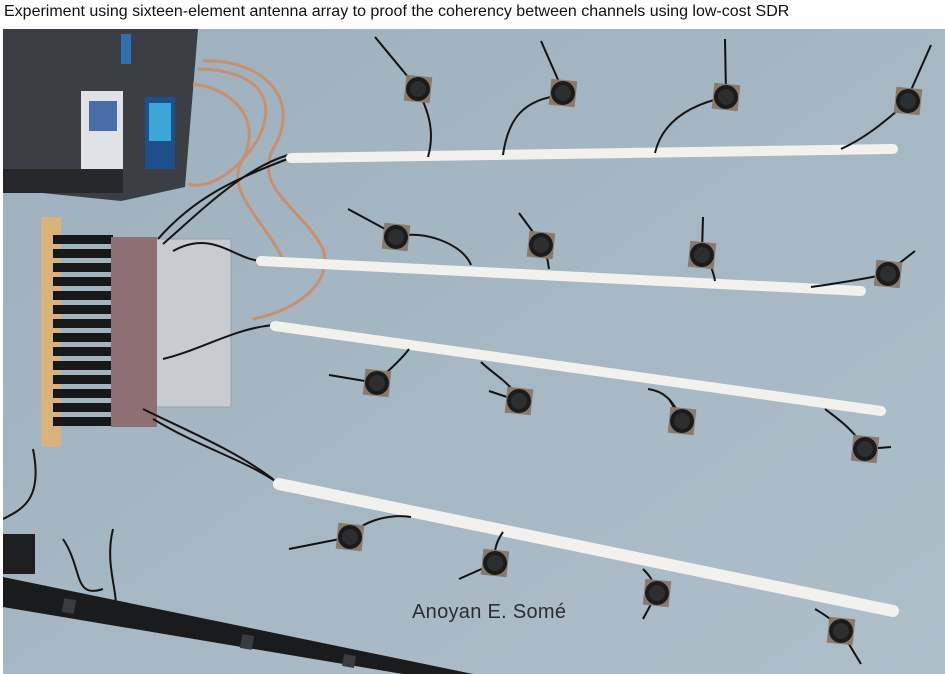 The image size is (945, 674). Describe the element at coordinates (238, 604) in the screenshot. I see `power-strip` at that location.